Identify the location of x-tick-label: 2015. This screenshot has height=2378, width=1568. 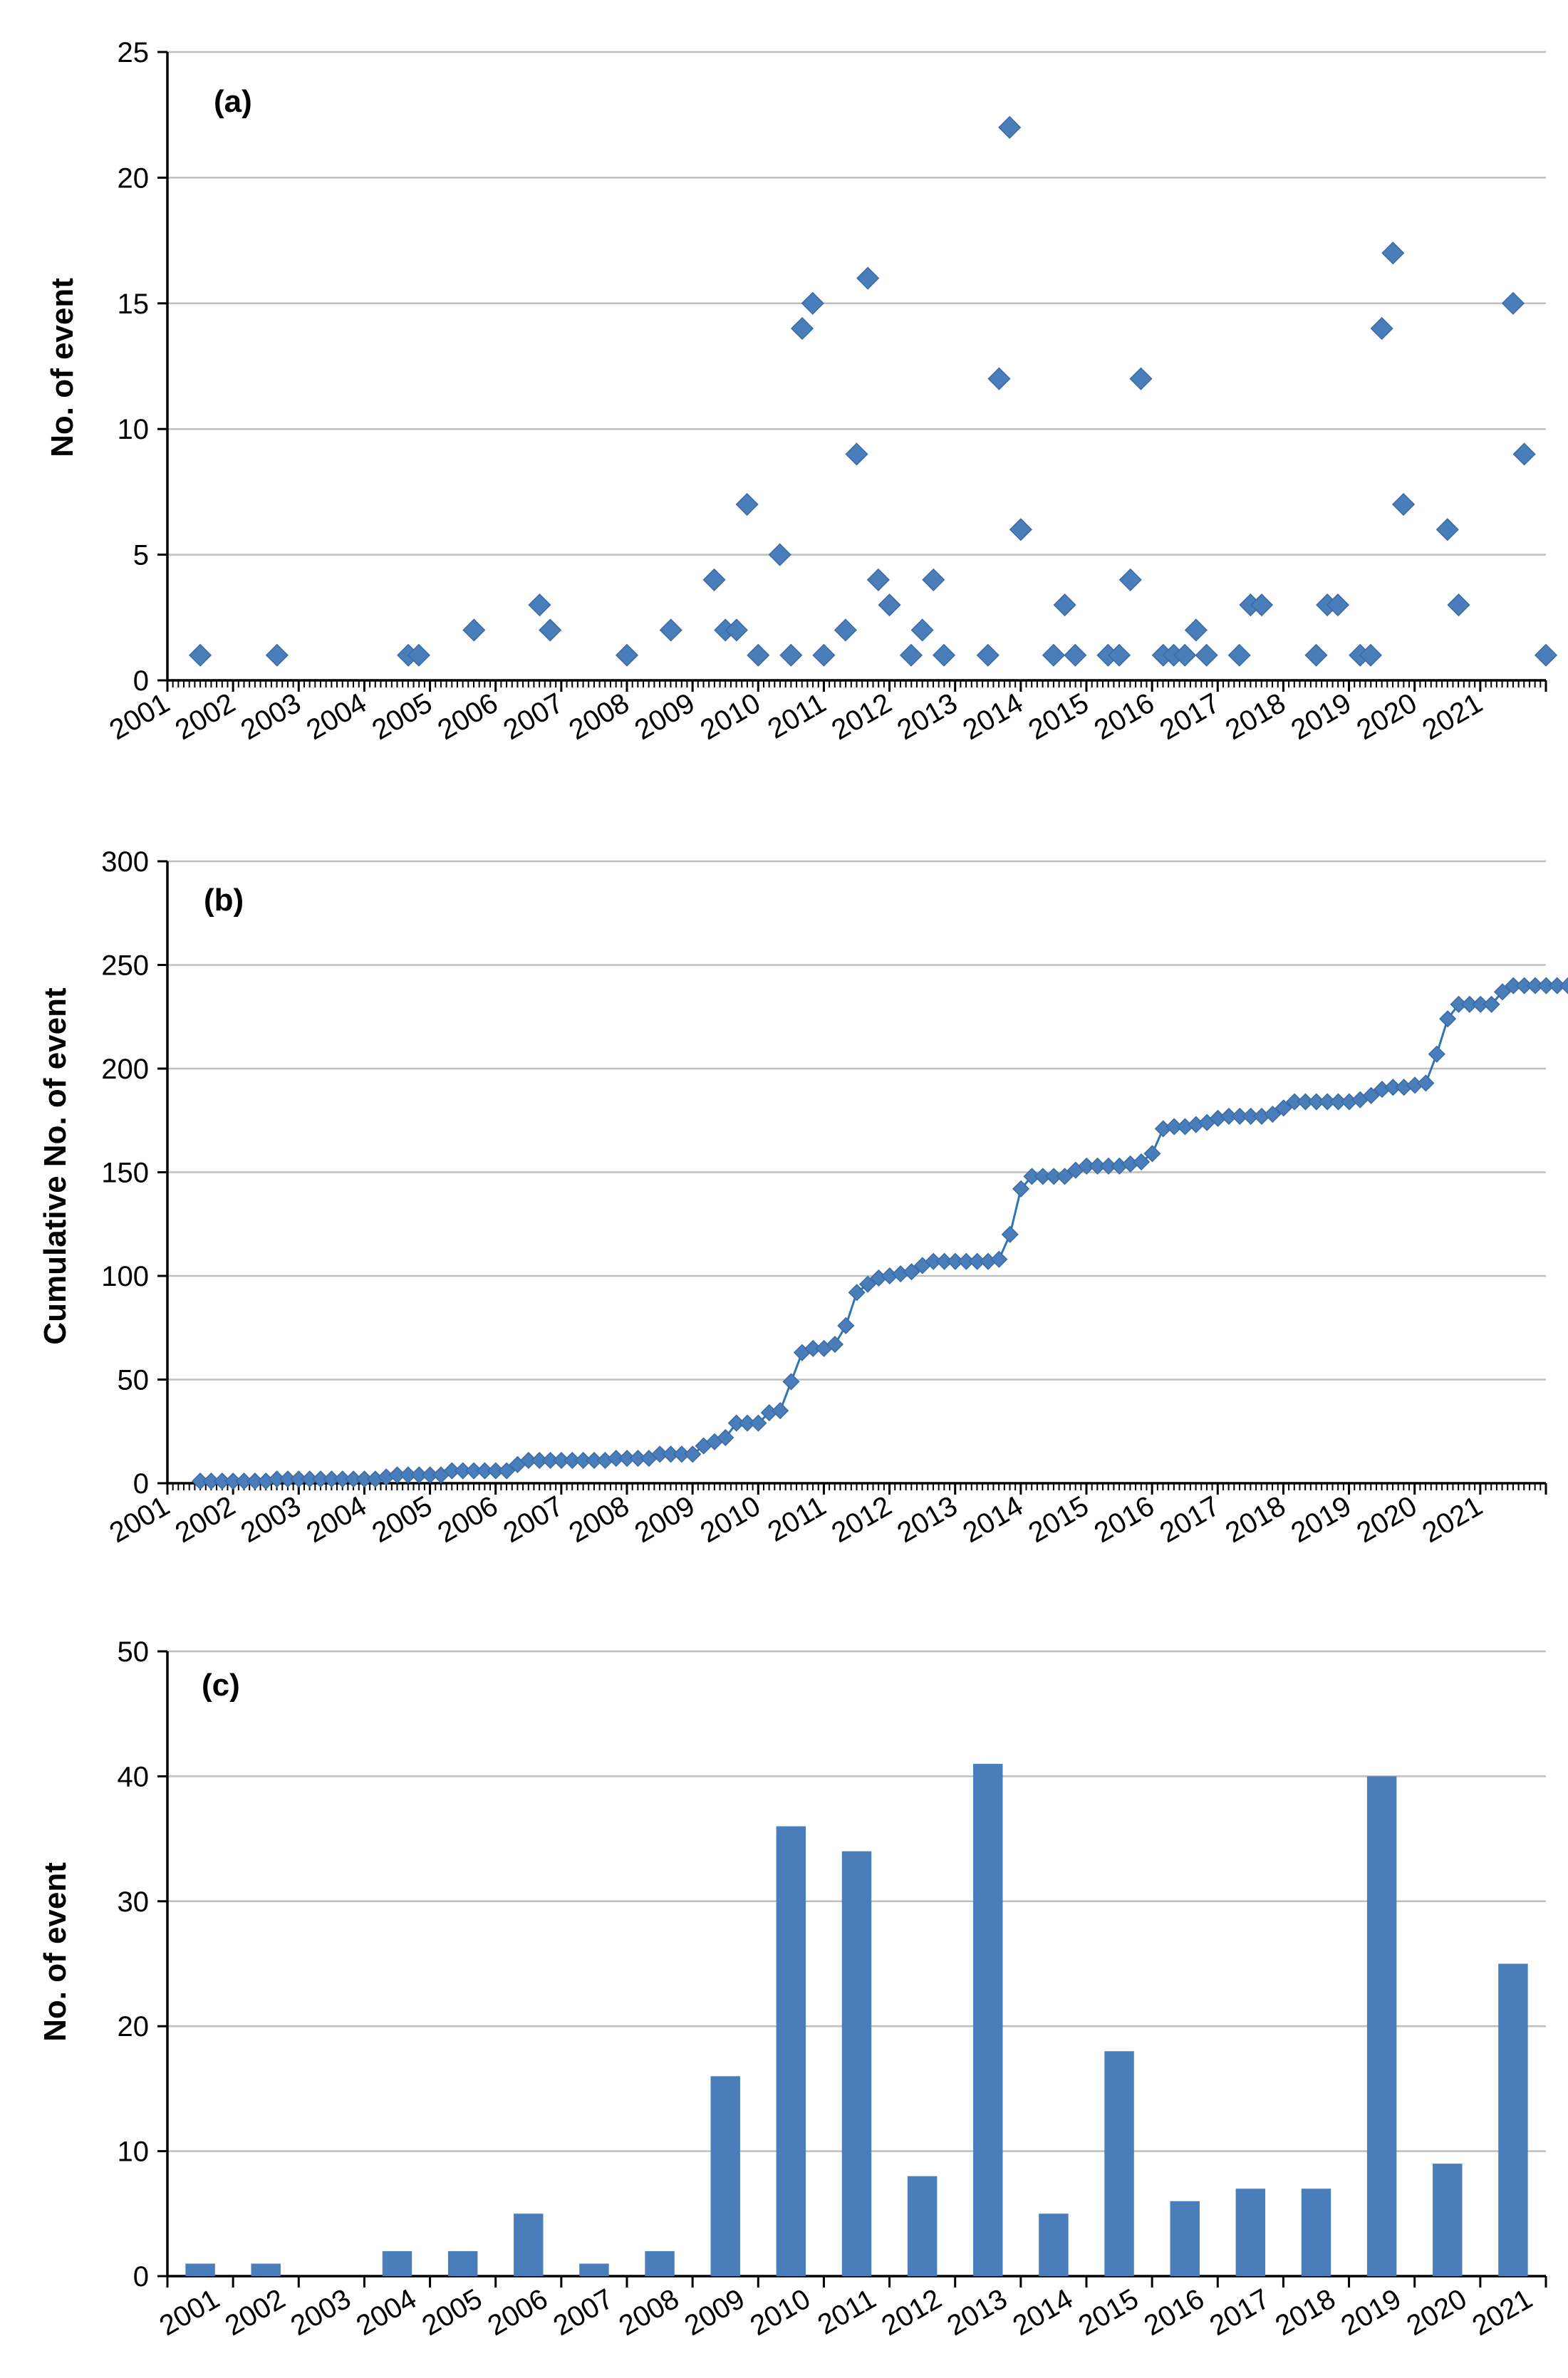
(1058, 1519).